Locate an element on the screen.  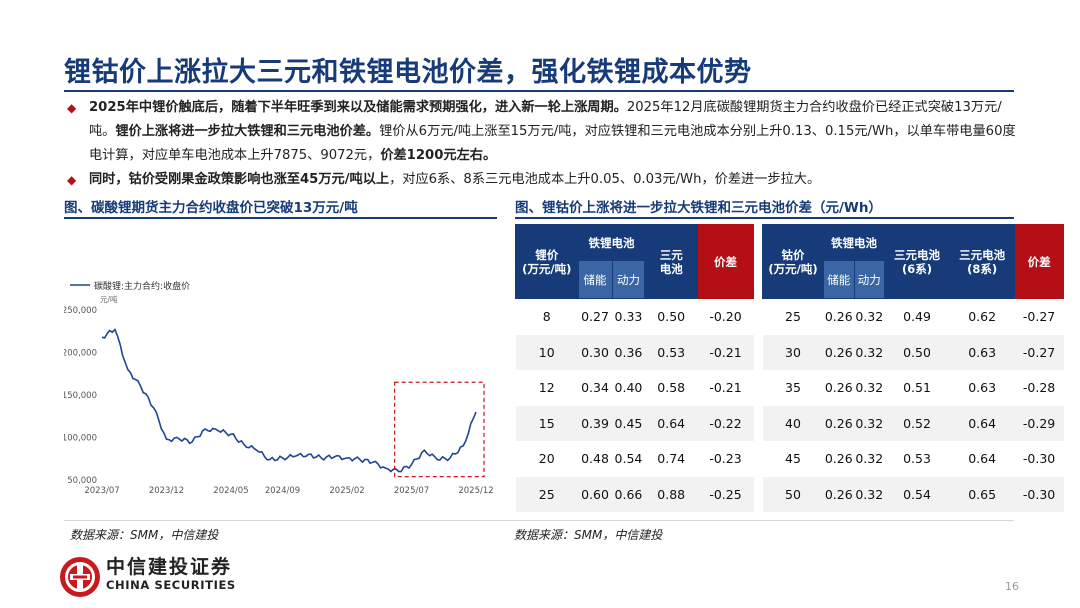
cell: 0.34 is located at coordinates (595, 388).